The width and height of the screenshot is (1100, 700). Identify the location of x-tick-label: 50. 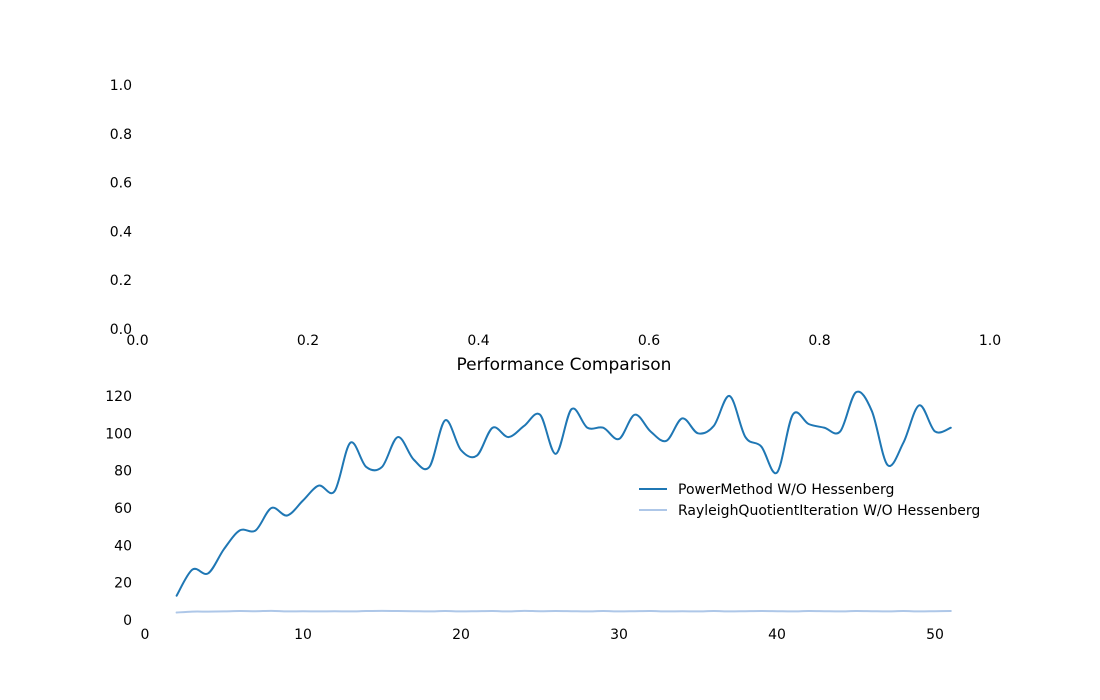
(935, 635).